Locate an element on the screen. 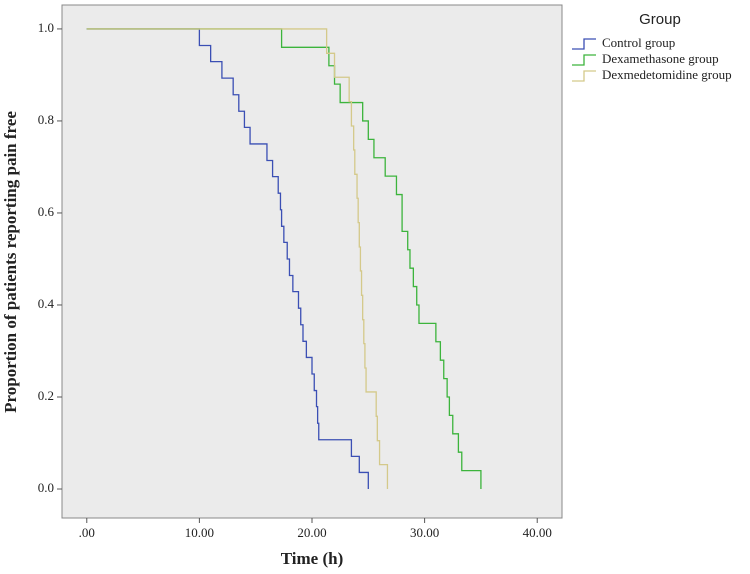  y-tick-label: 0.2 is located at coordinates (46, 395).